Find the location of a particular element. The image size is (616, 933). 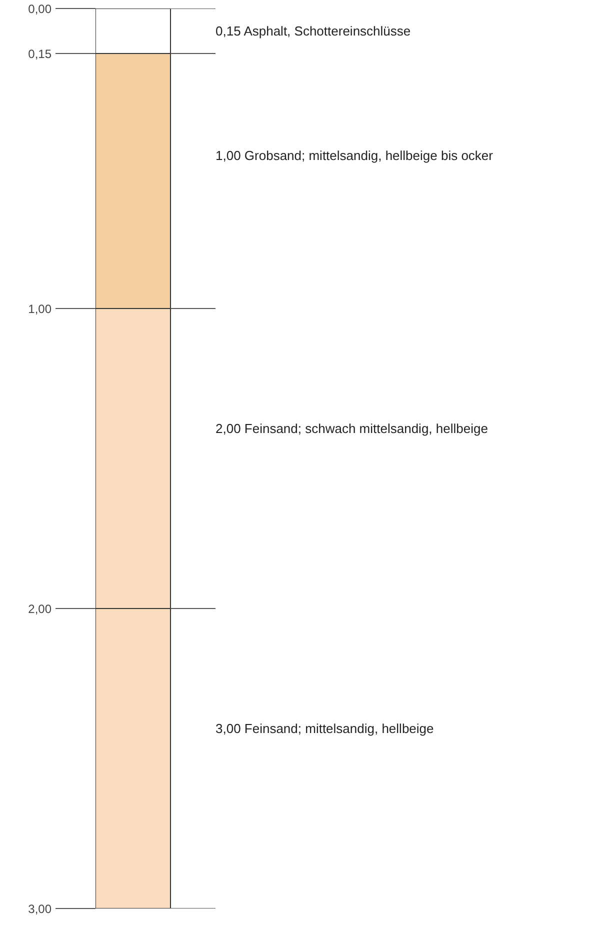

y-tick-label: 1,00 is located at coordinates (40, 309).